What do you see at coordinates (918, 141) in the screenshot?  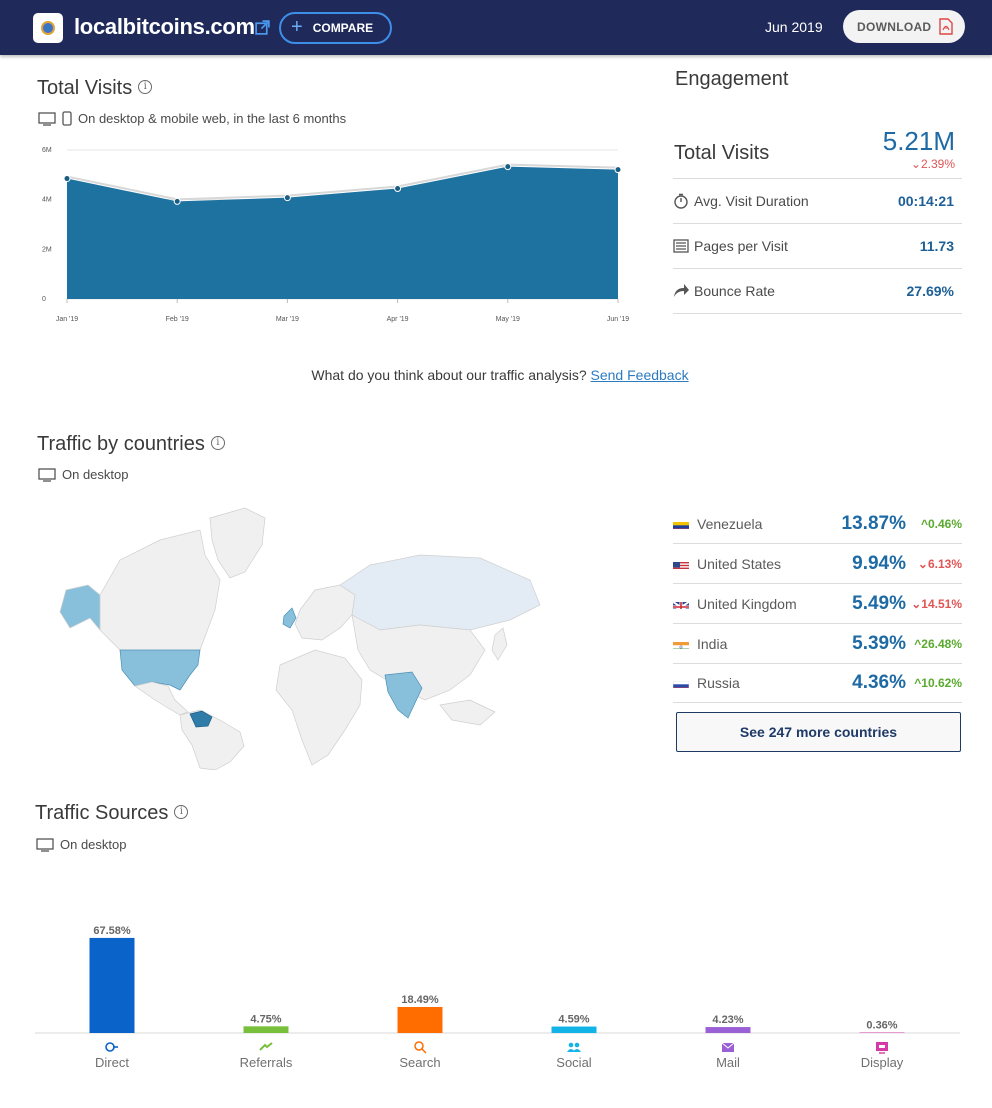 I see `engagement-total-visits-value: 5.21M` at bounding box center [918, 141].